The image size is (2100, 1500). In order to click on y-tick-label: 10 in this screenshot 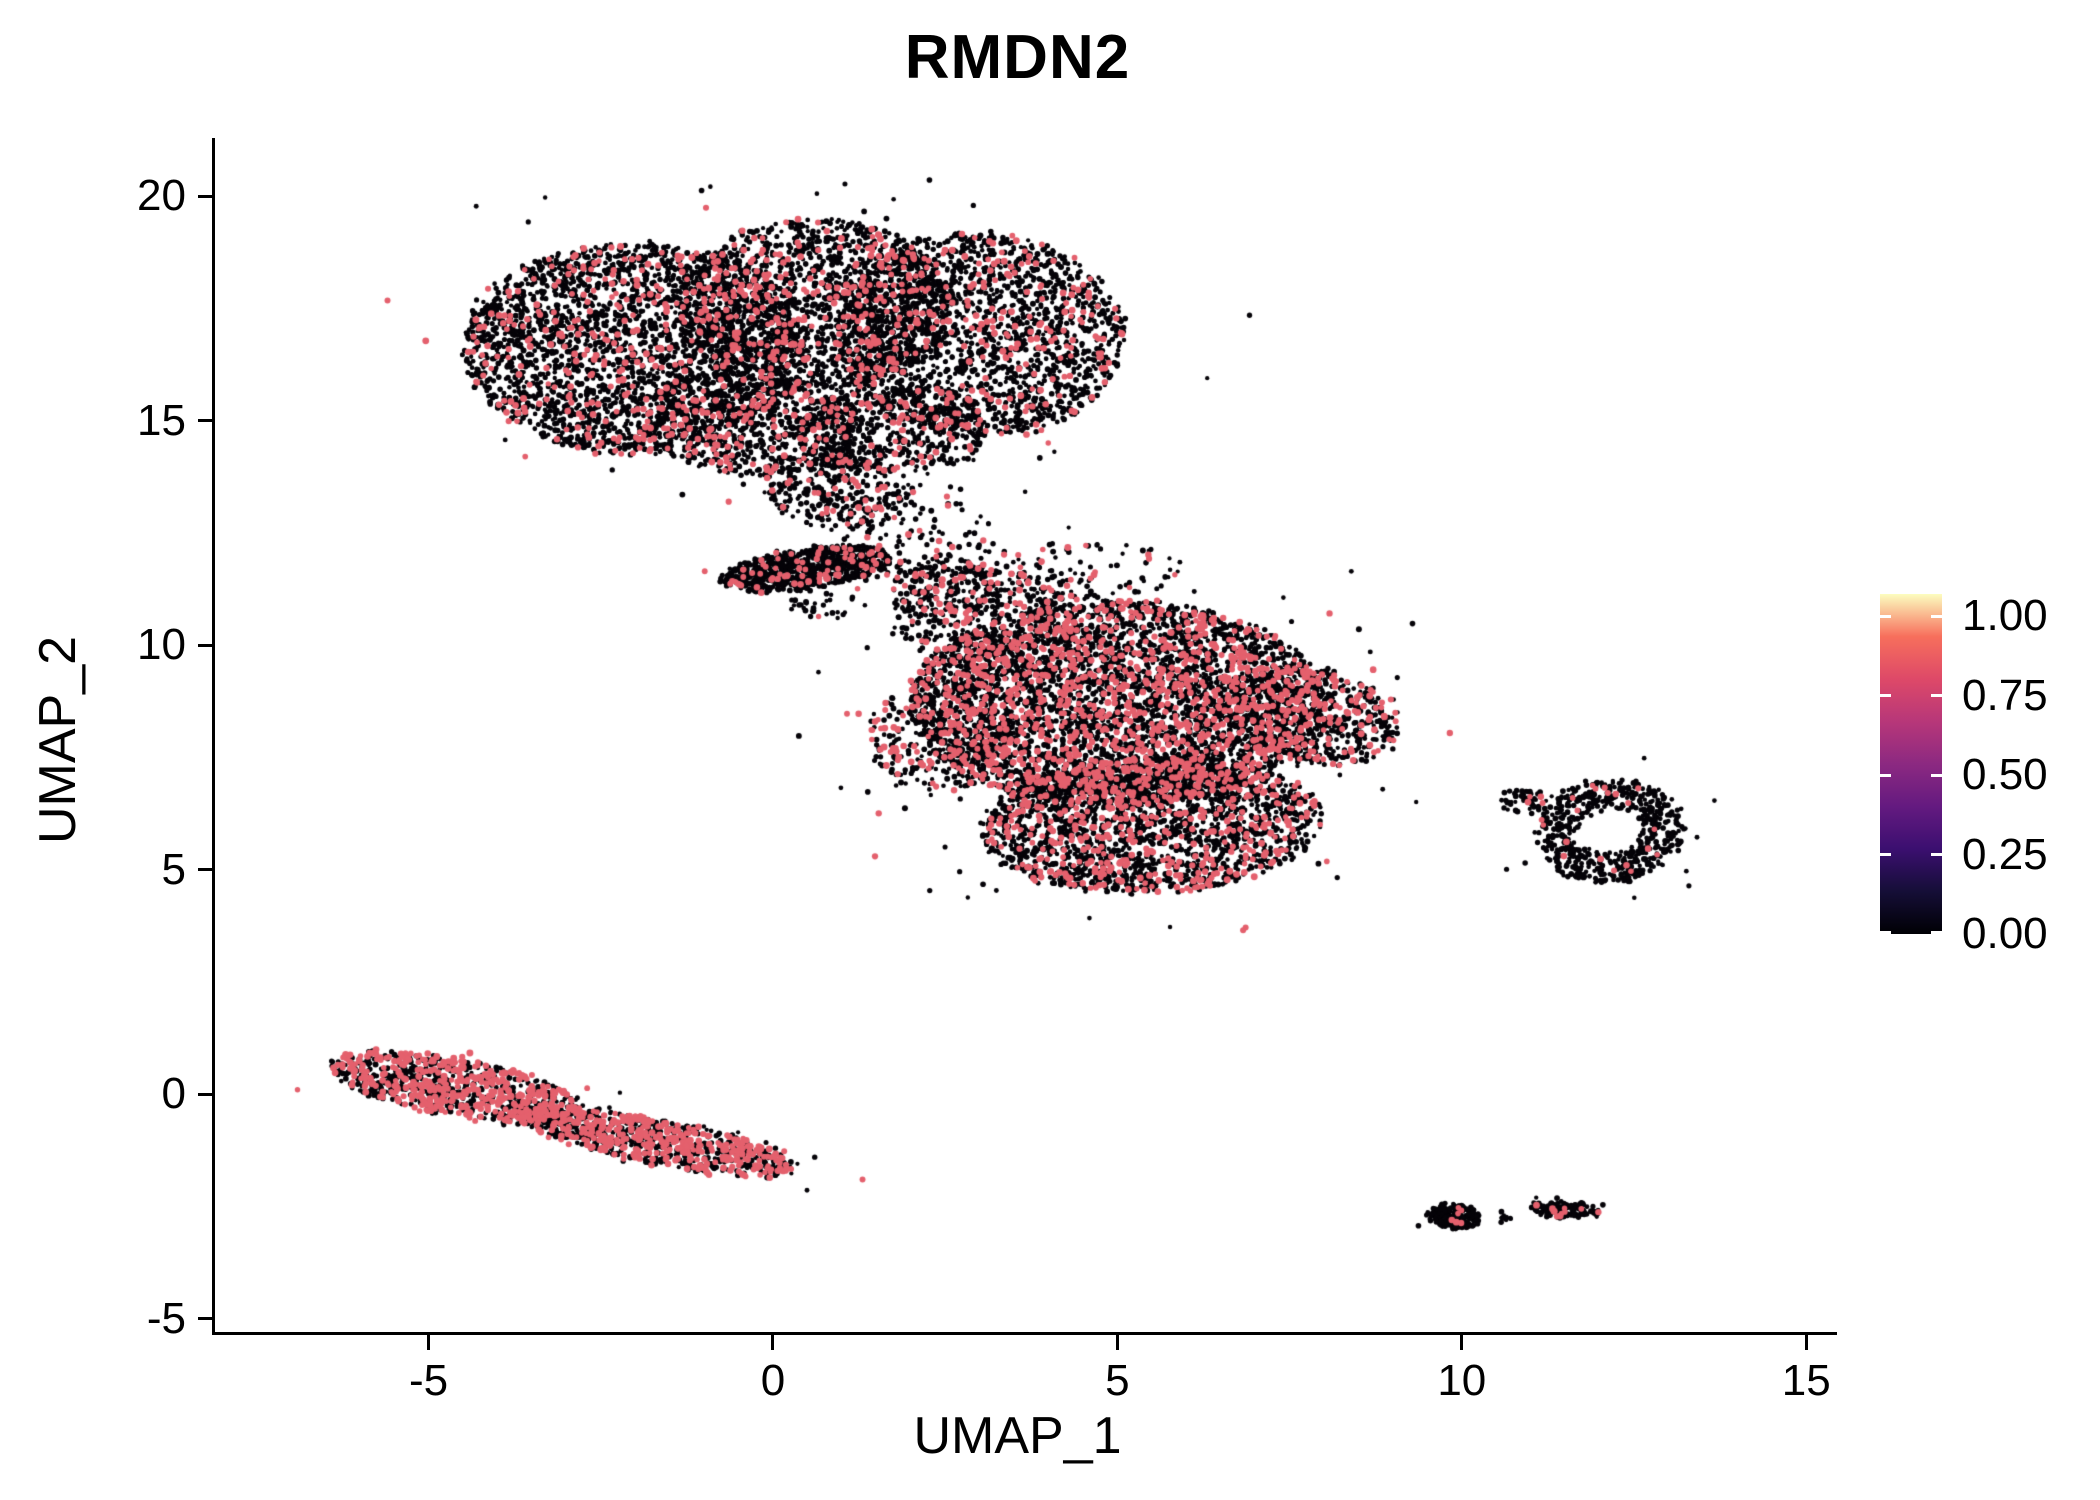, I will do `click(161, 645)`.